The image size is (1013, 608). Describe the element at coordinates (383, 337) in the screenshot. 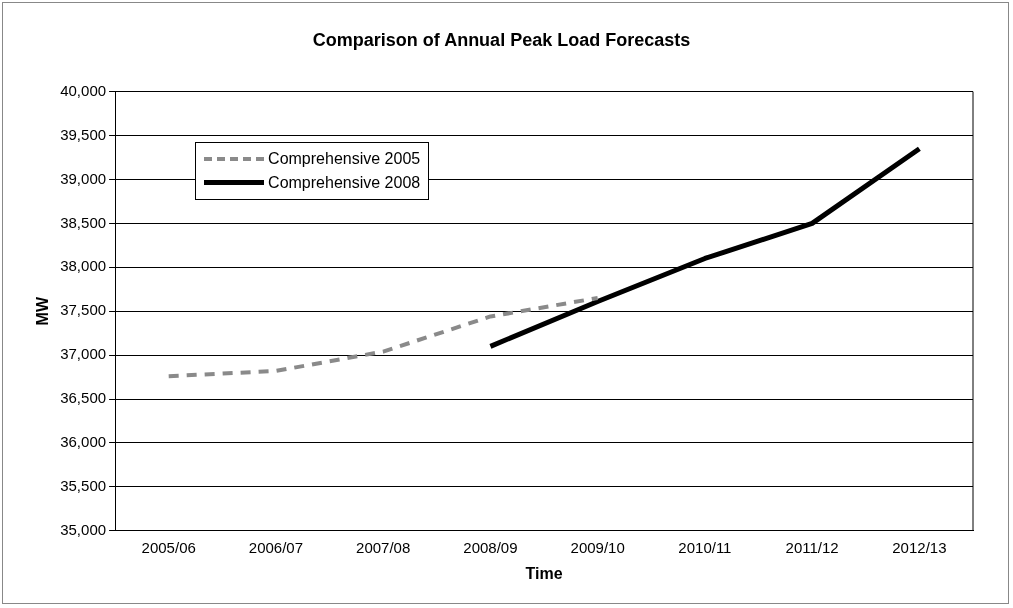

I see `line-series` at that location.